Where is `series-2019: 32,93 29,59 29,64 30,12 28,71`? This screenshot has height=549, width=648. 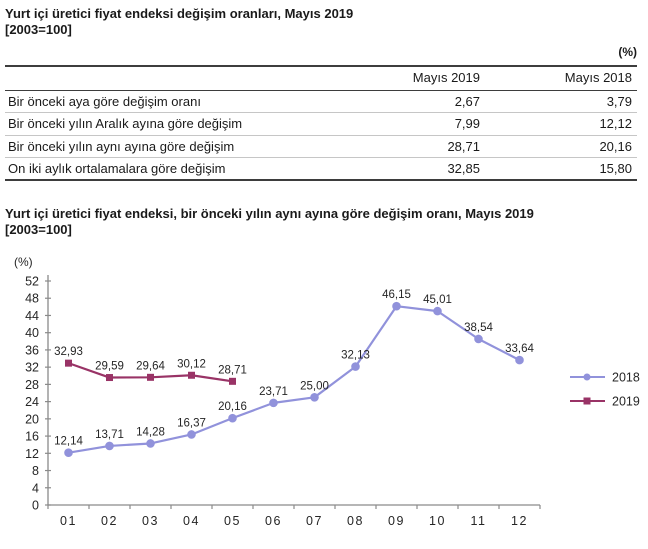 series-2019: 32,93 29,59 29,64 30,12 28,71 is located at coordinates (150, 365).